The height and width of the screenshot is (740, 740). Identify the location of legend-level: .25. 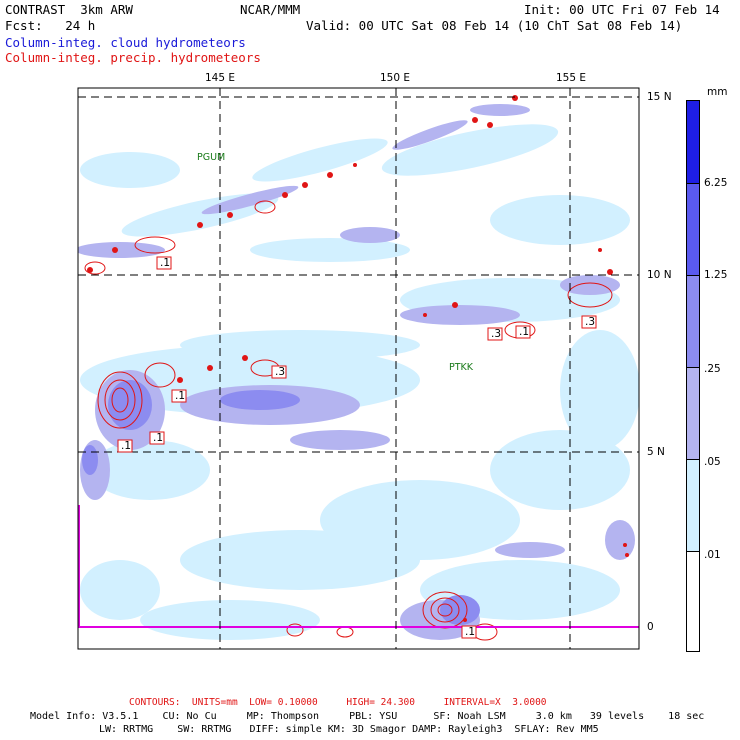
(712, 369).